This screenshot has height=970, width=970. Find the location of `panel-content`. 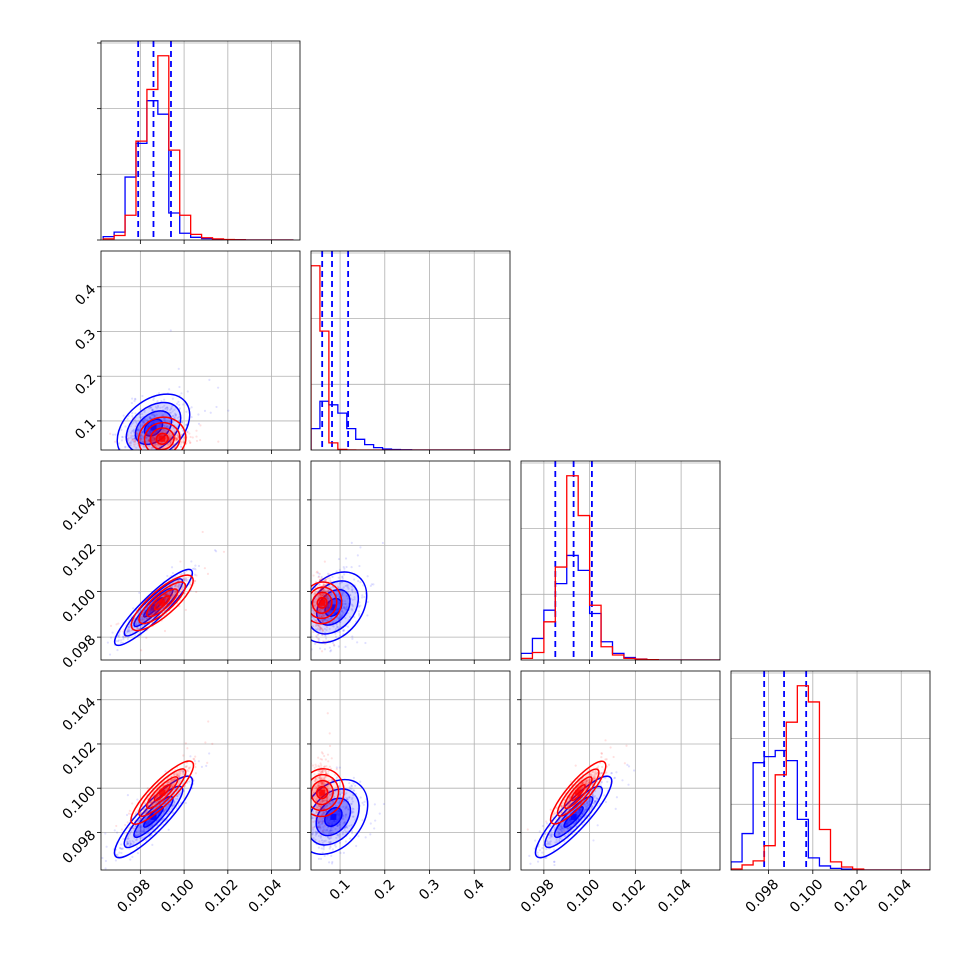

panel-content is located at coordinates (345, 788).